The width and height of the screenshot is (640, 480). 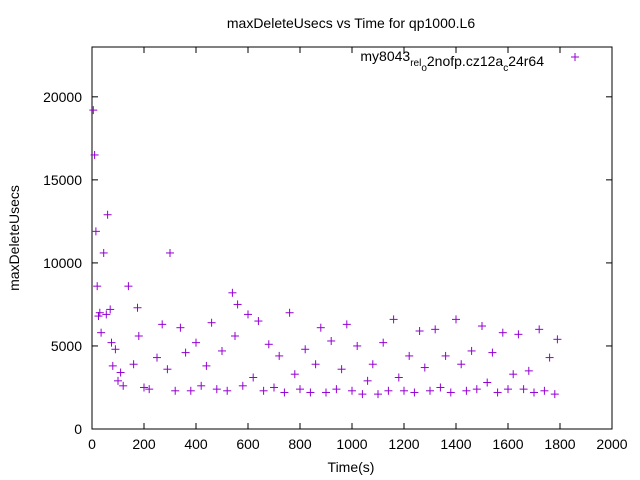 What do you see at coordinates (144, 444) in the screenshot?
I see `x-tick-label: 200` at bounding box center [144, 444].